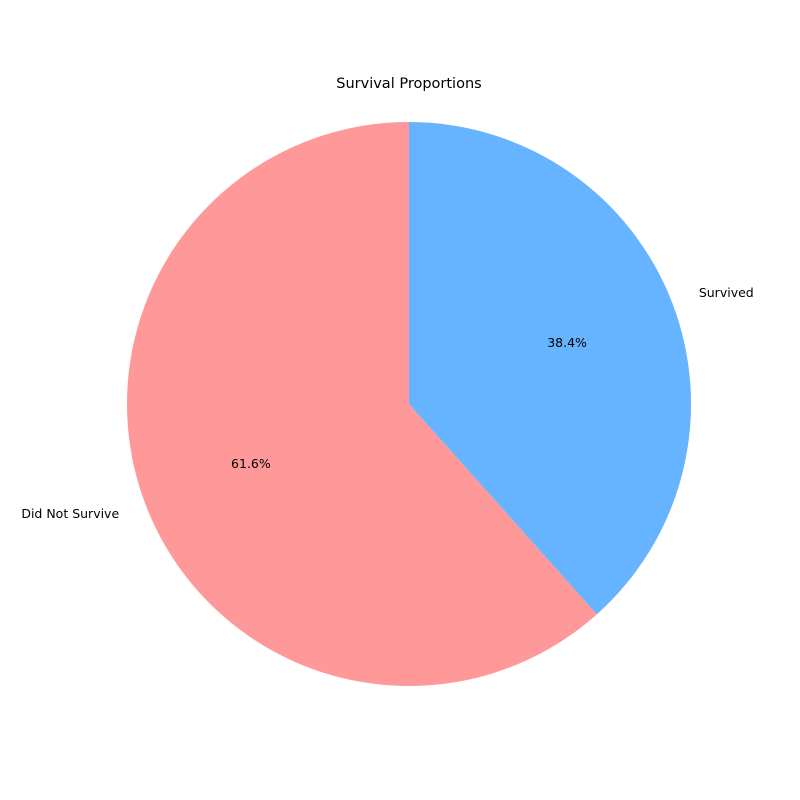  I want to click on slice-percent-label: 38.4%, so click(567, 342).